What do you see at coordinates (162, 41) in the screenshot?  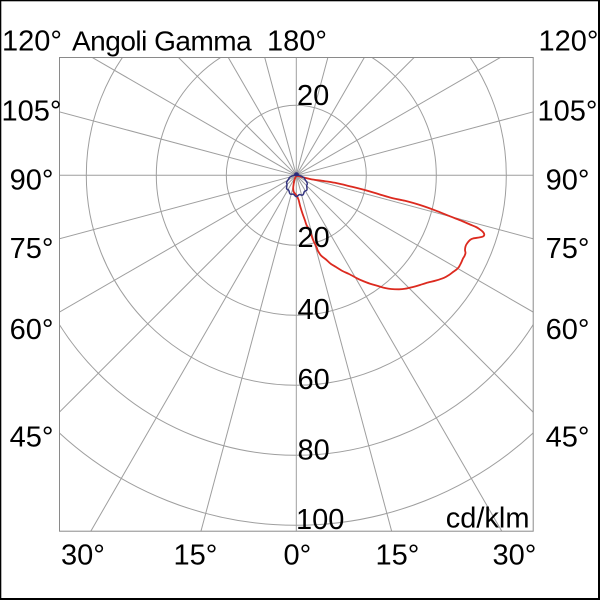 I see `svg-text: Angoli Gamma` at bounding box center [162, 41].